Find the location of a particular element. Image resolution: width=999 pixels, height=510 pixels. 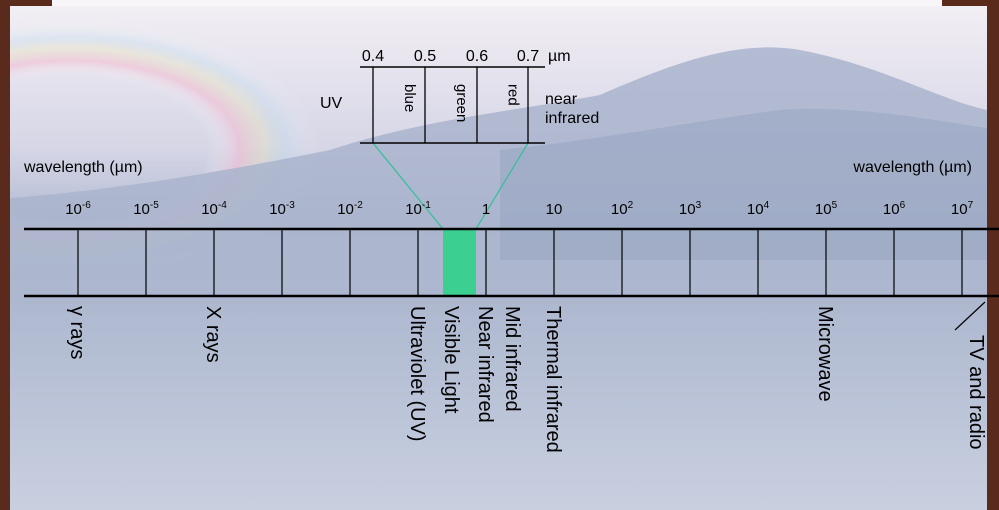

region-label: Ultraviolet (UV) is located at coordinates (417, 374).